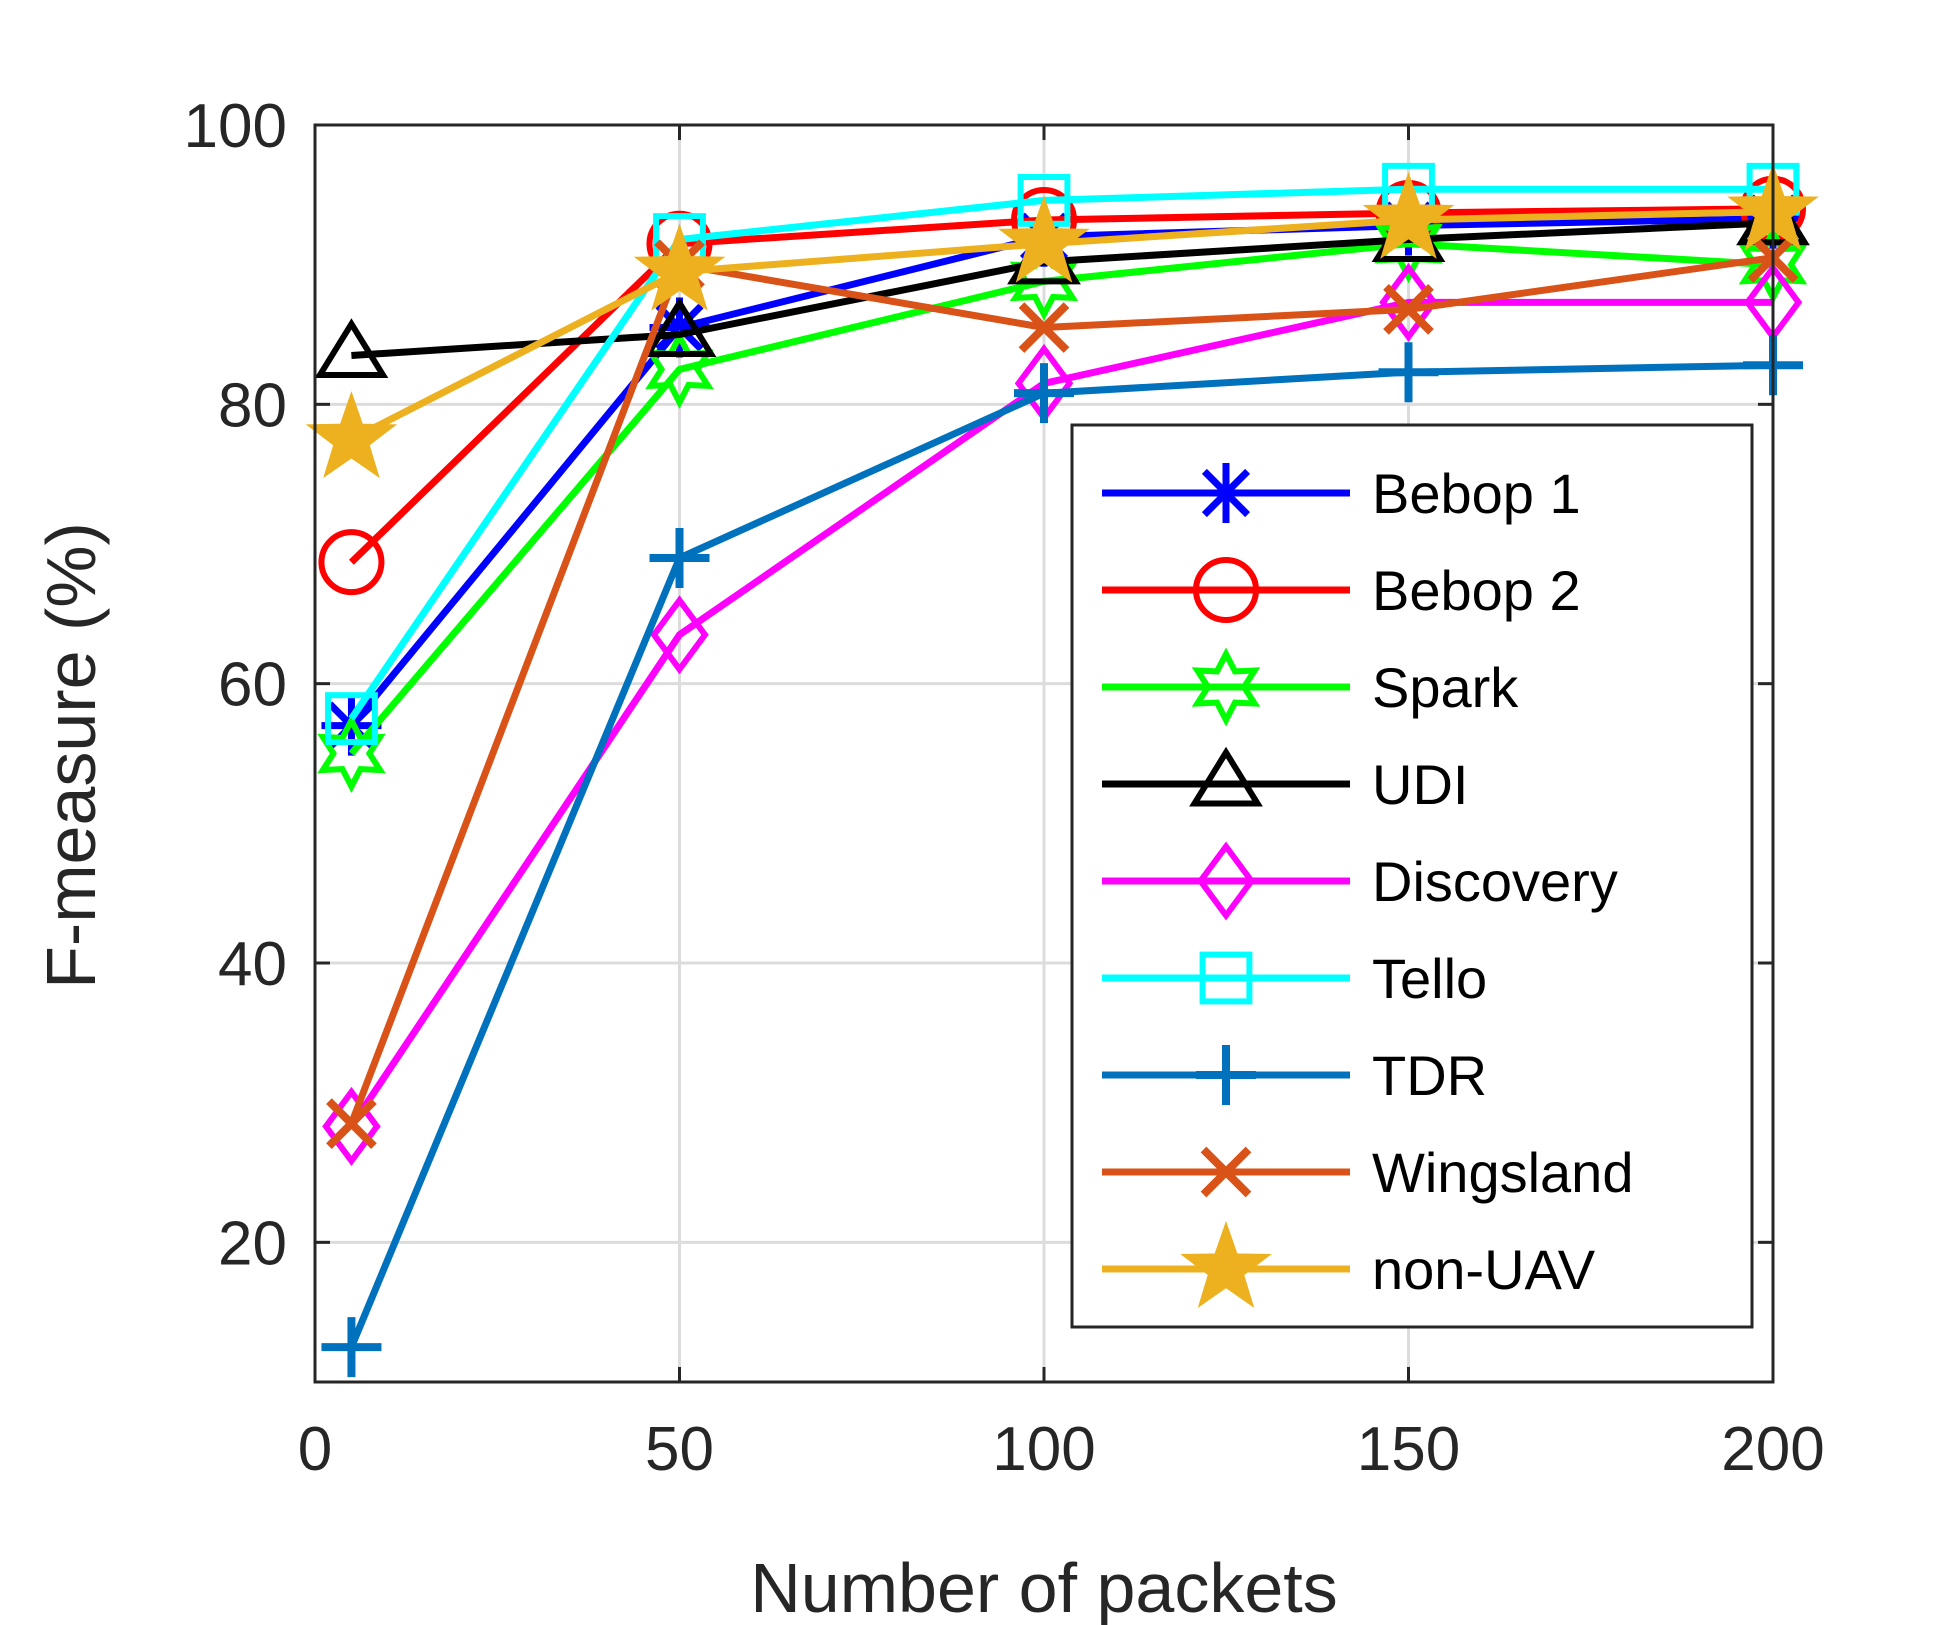 This screenshot has width=1938, height=1625. Describe the element at coordinates (315, 1449) in the screenshot. I see `x-tick-label: 0` at that location.